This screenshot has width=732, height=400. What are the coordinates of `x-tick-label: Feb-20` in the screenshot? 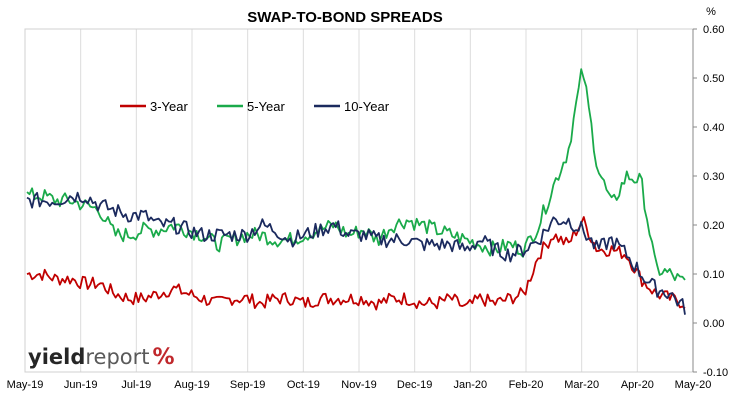 It's located at (526, 385).